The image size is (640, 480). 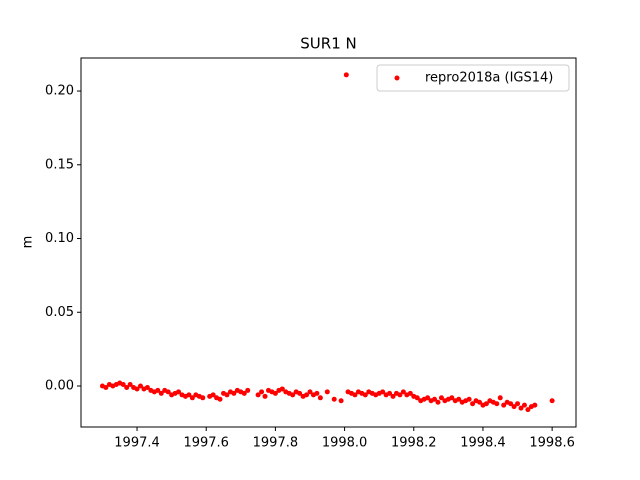 What do you see at coordinates (345, 443) in the screenshot?
I see `x-tick-label: 1998.0` at bounding box center [345, 443].